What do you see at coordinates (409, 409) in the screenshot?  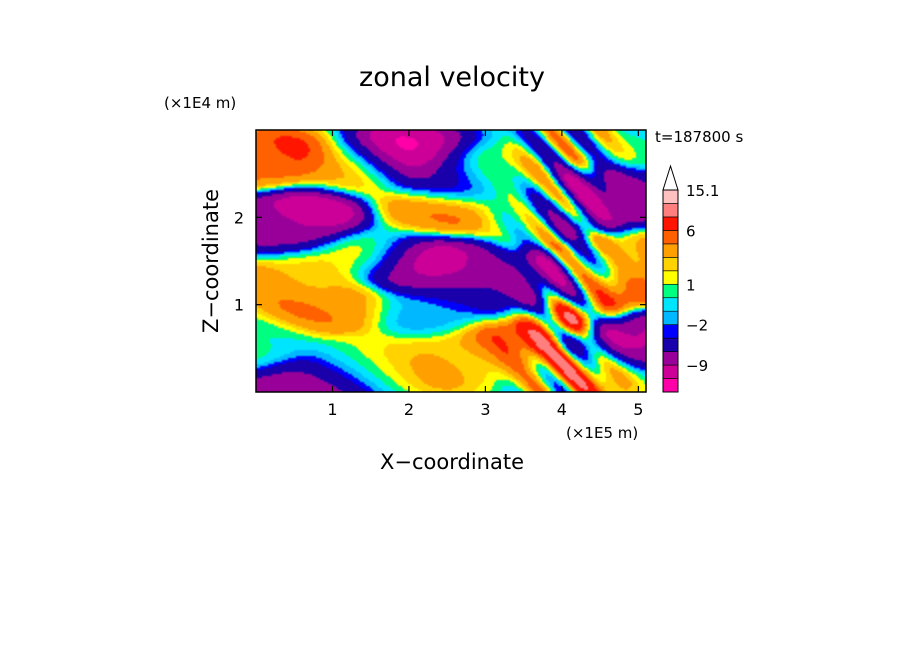 I see `x-tick-label: 2` at bounding box center [409, 409].